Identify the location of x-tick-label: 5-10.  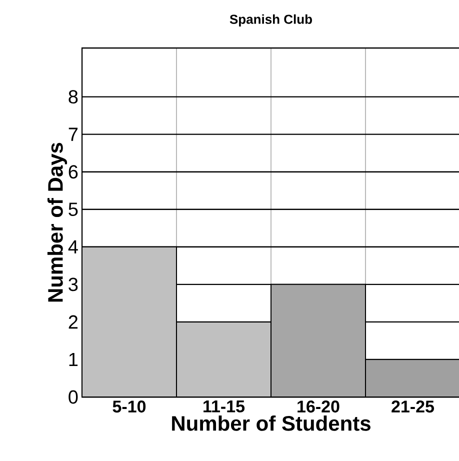
(129, 406).